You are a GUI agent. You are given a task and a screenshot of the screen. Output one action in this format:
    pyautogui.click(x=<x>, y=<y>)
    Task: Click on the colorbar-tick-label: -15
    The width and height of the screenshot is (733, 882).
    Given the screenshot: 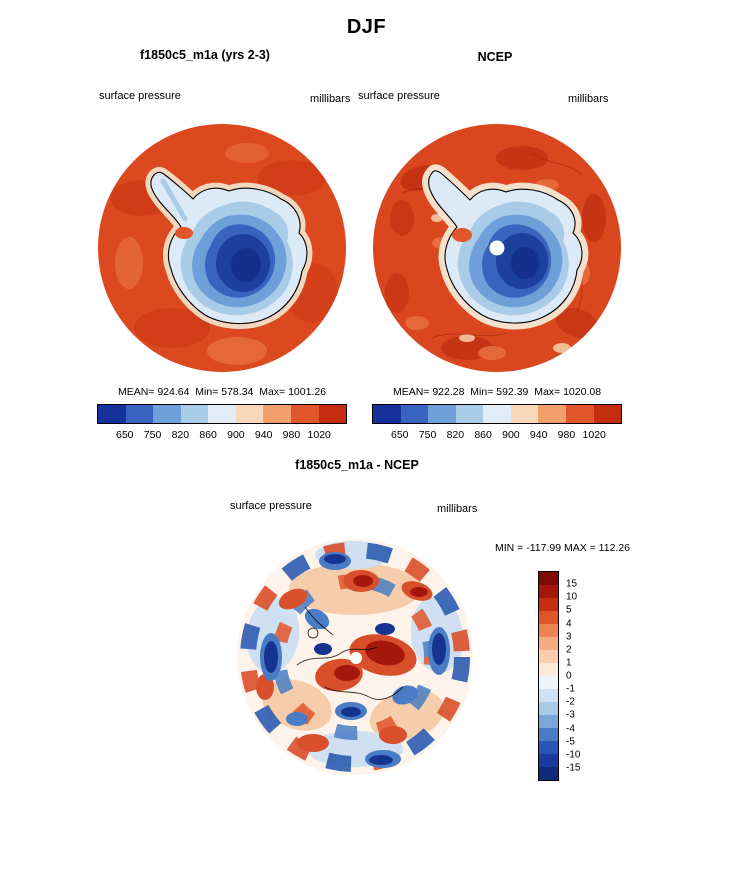 What is the action you would take?
    pyautogui.click(x=573, y=768)
    